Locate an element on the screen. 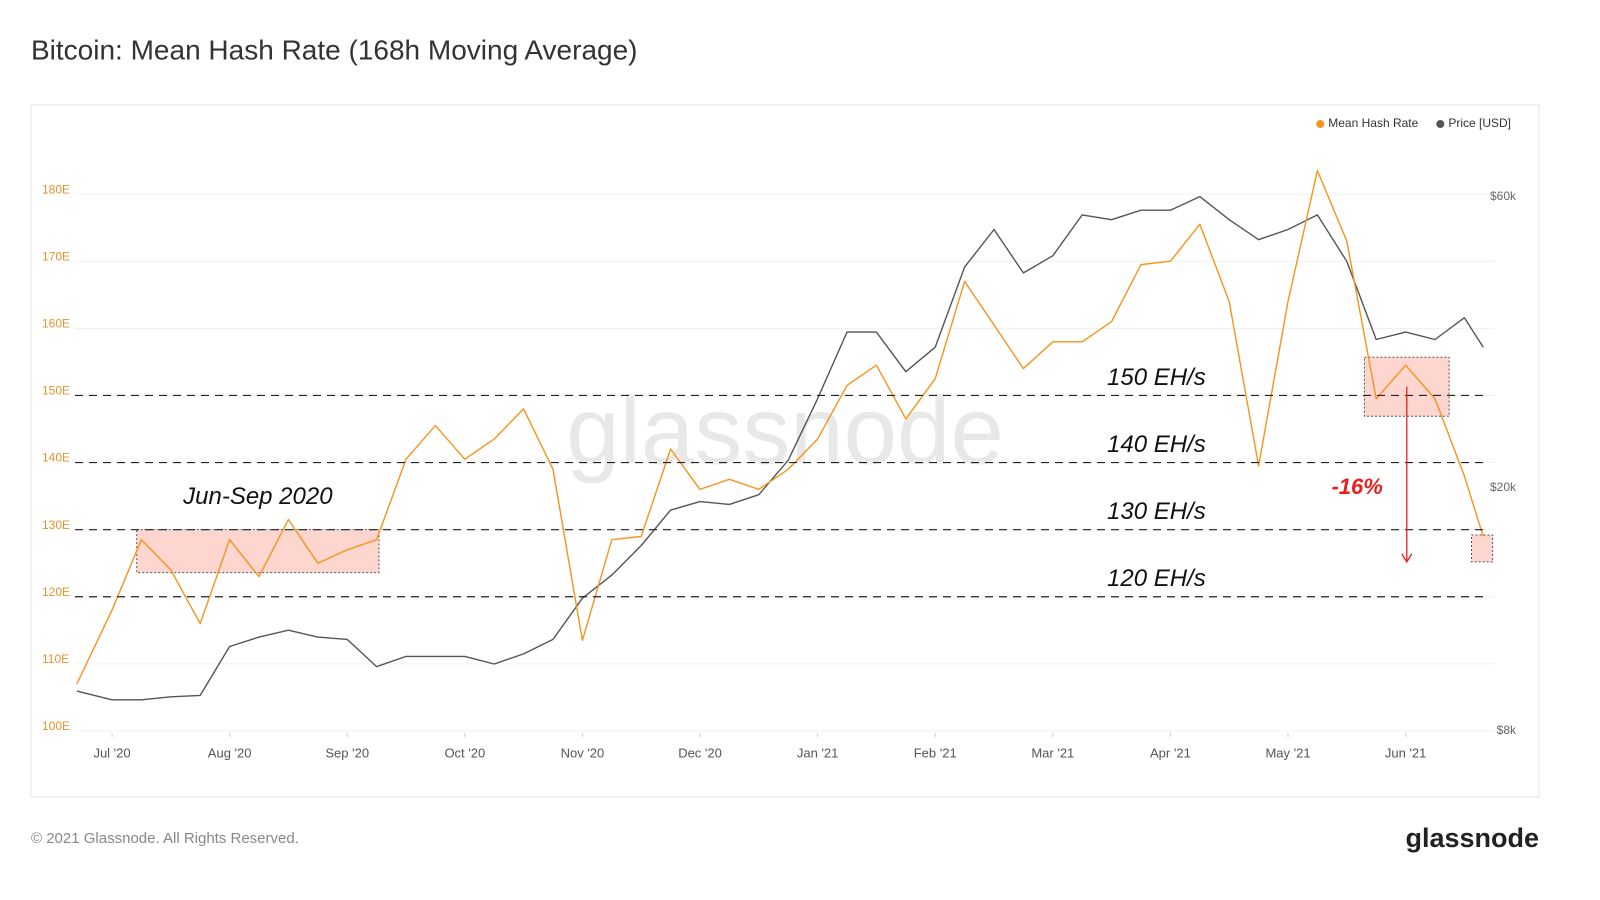 The height and width of the screenshot is (900, 1600). x-tick-label: Feb '21 is located at coordinates (935, 752).